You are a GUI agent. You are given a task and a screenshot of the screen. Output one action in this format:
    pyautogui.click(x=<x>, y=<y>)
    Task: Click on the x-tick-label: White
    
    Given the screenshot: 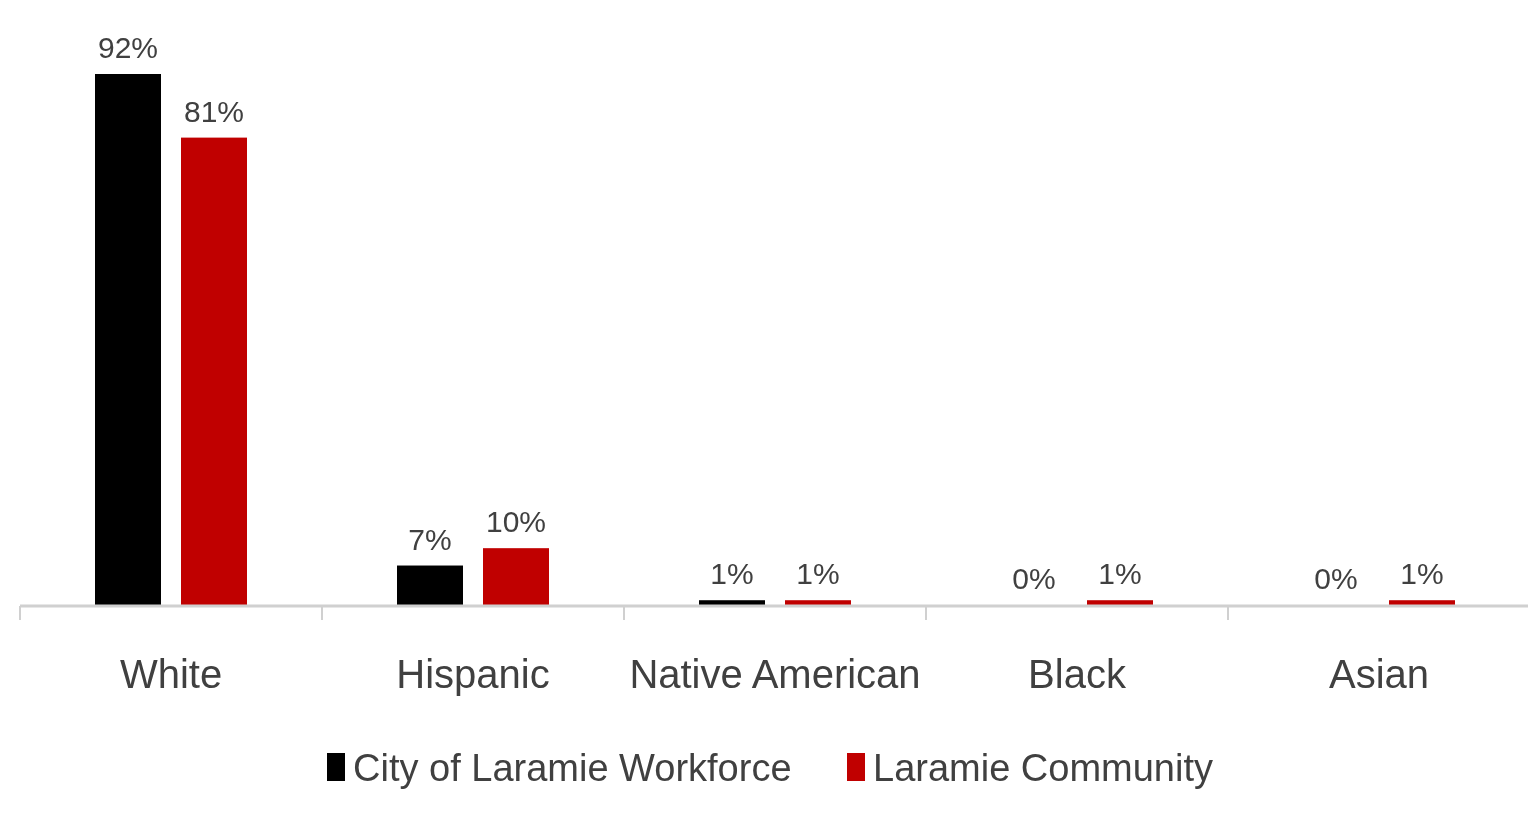 What is the action you would take?
    pyautogui.click(x=171, y=674)
    